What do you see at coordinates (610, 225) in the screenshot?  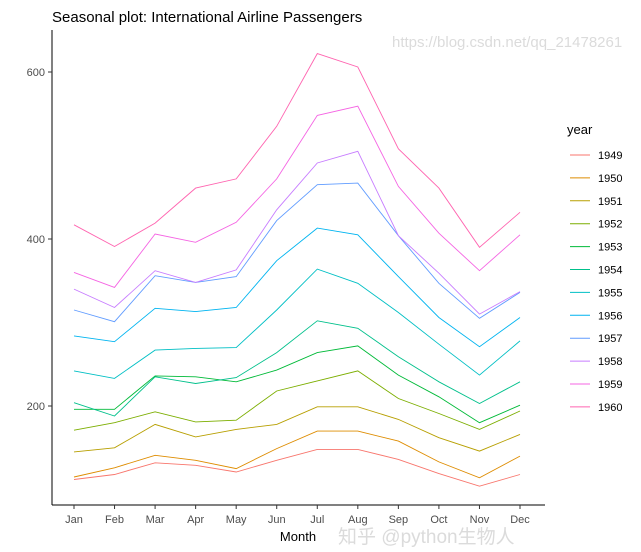 I see `legend-label: 1952` at bounding box center [610, 225].